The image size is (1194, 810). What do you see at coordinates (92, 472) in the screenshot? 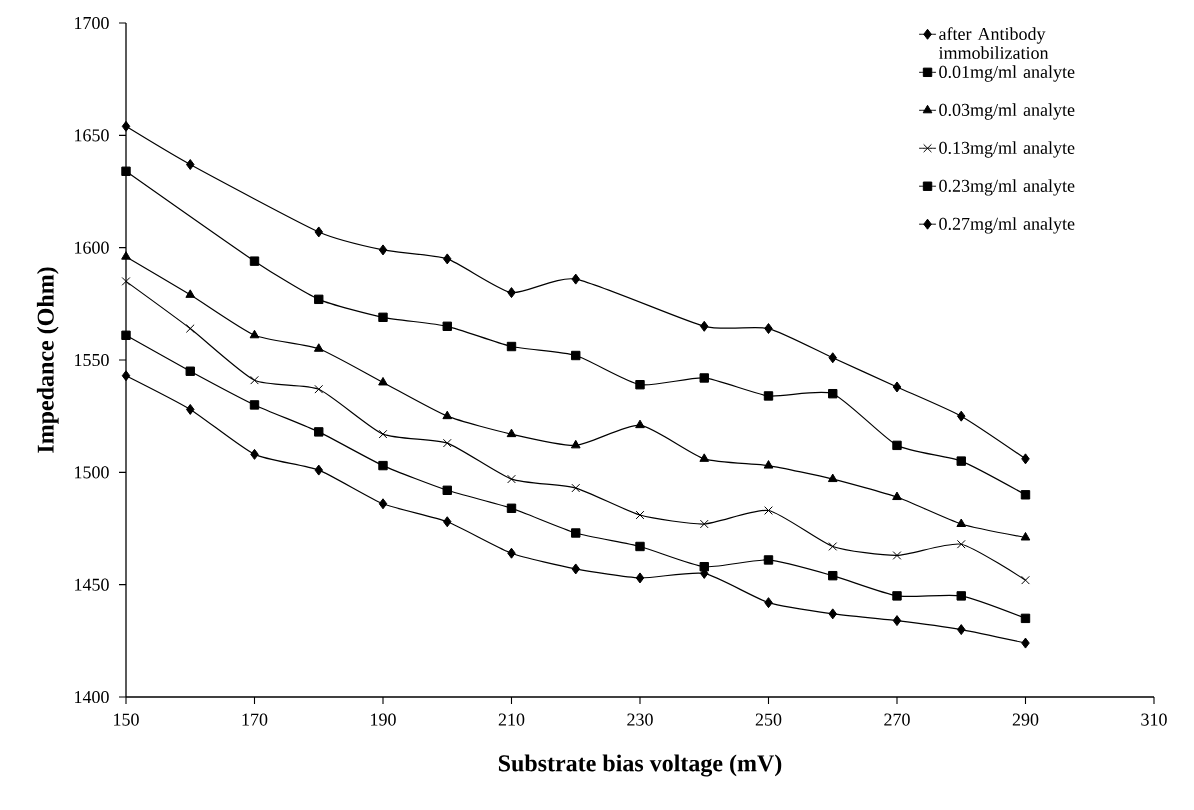
I see `y-tick-label: 1500` at bounding box center [92, 472].